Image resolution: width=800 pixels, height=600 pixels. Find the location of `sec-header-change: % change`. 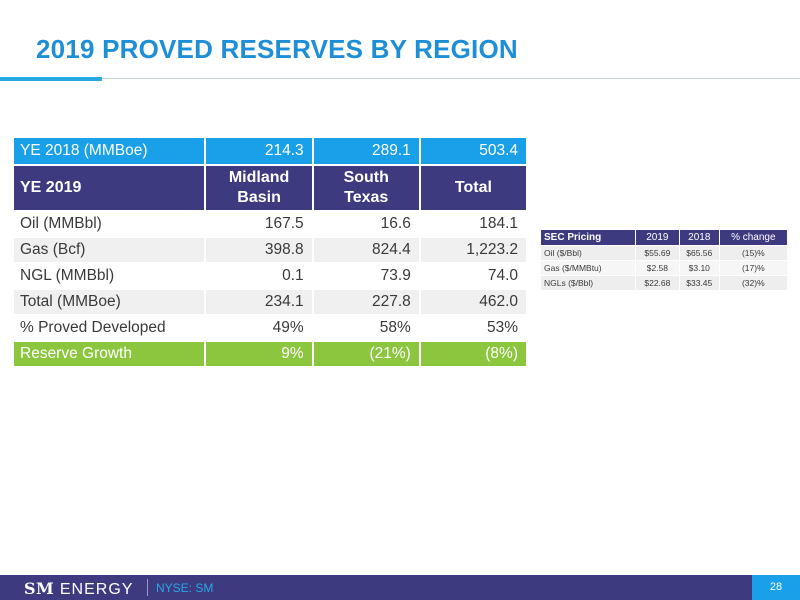

sec-header-change: % change is located at coordinates (753, 237).